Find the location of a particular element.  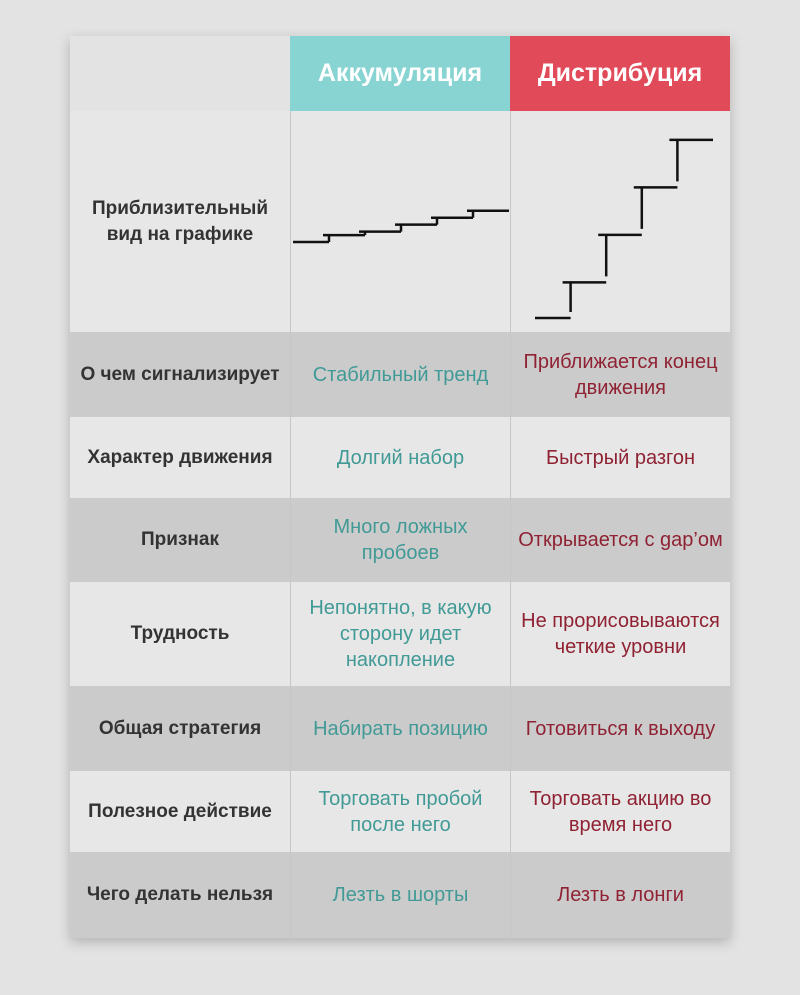

row-label: Полезное действие is located at coordinates (180, 811).